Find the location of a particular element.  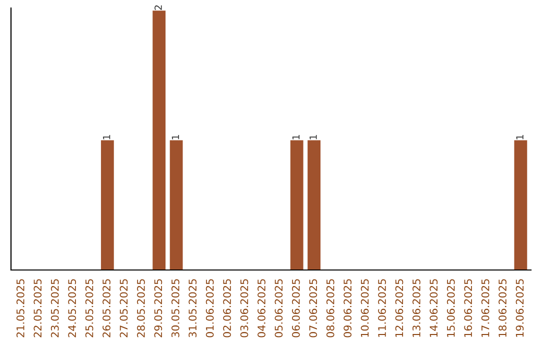

data-label: 2 is located at coordinates (158, 7).